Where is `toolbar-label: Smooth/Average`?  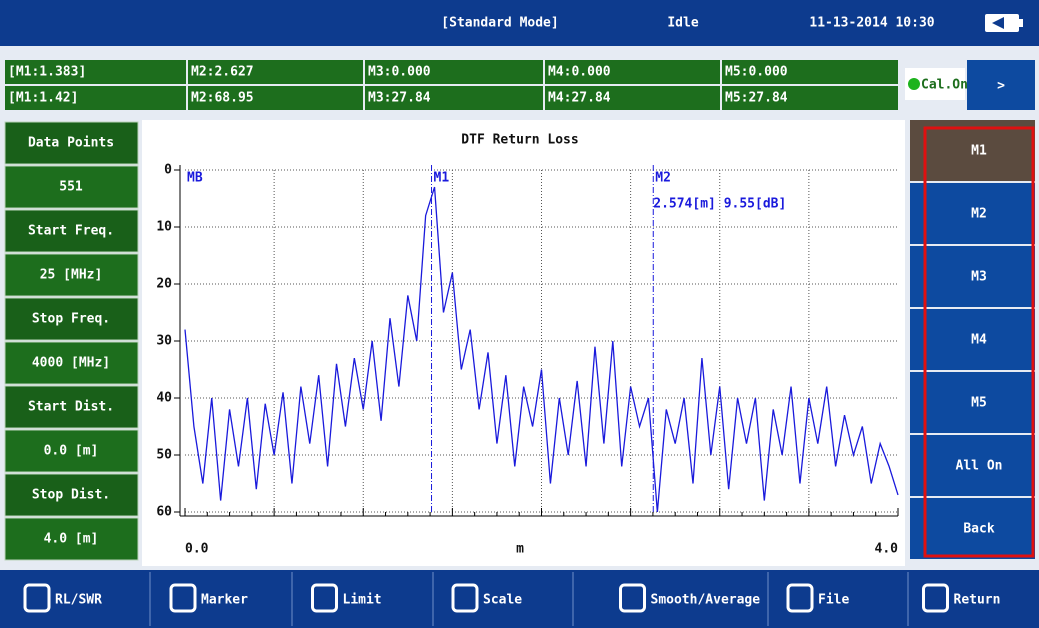 toolbar-label: Smooth/Average is located at coordinates (706, 600).